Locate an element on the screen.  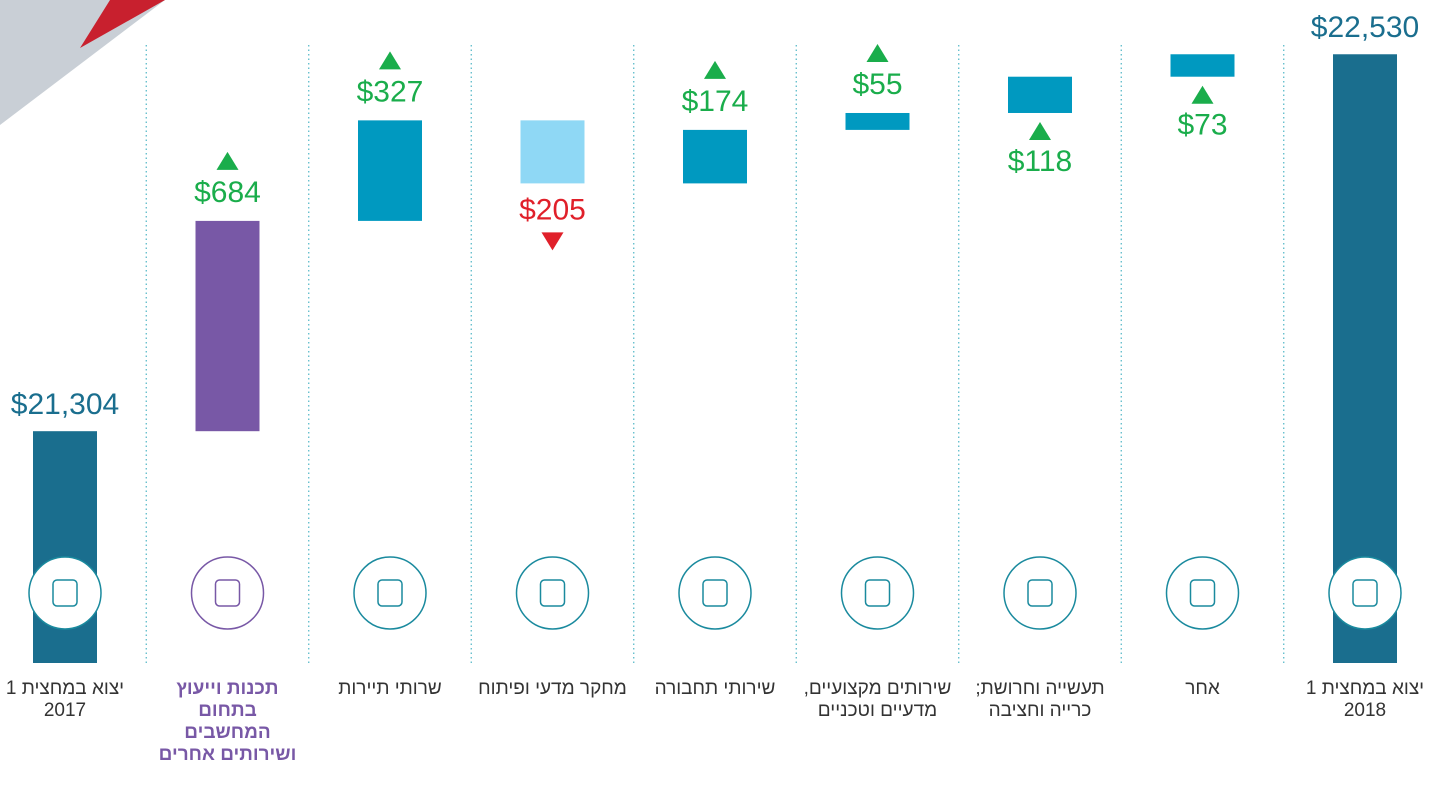
value-label: $205 is located at coordinates (552, 209).